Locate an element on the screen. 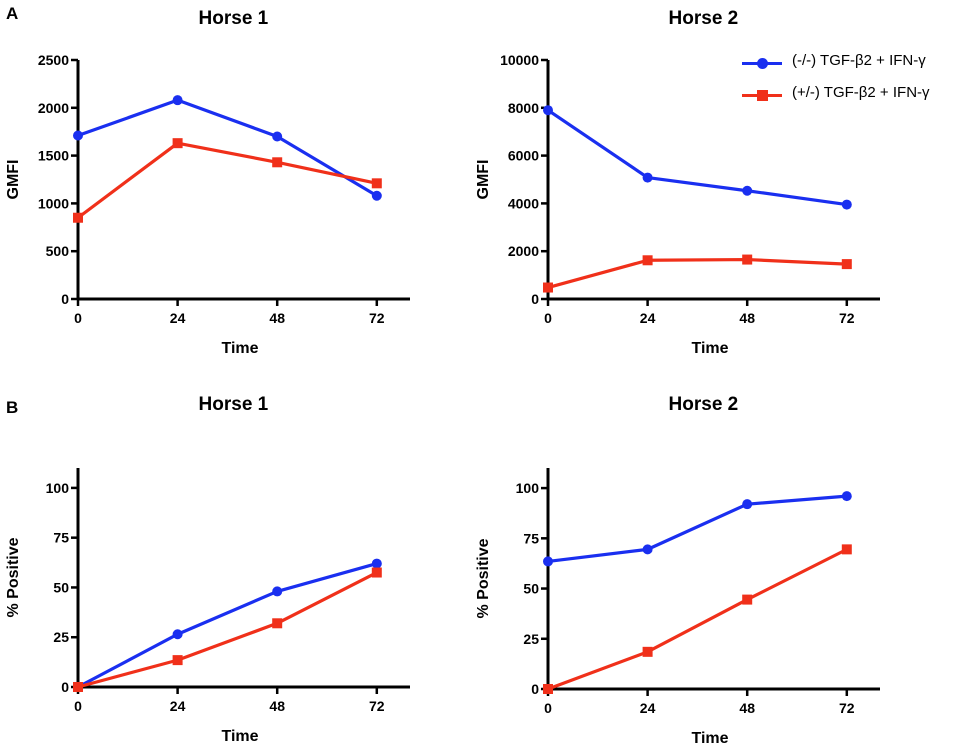 This screenshot has width=965, height=748. y-tick-label: 8000 is located at coordinates (523, 108).